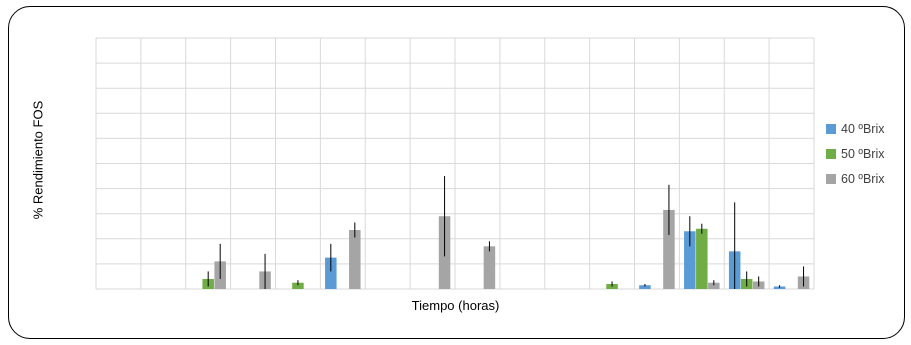 The image size is (911, 345). What do you see at coordinates (863, 153) in the screenshot?
I see `legend-label: 50 ºBrix` at bounding box center [863, 153].